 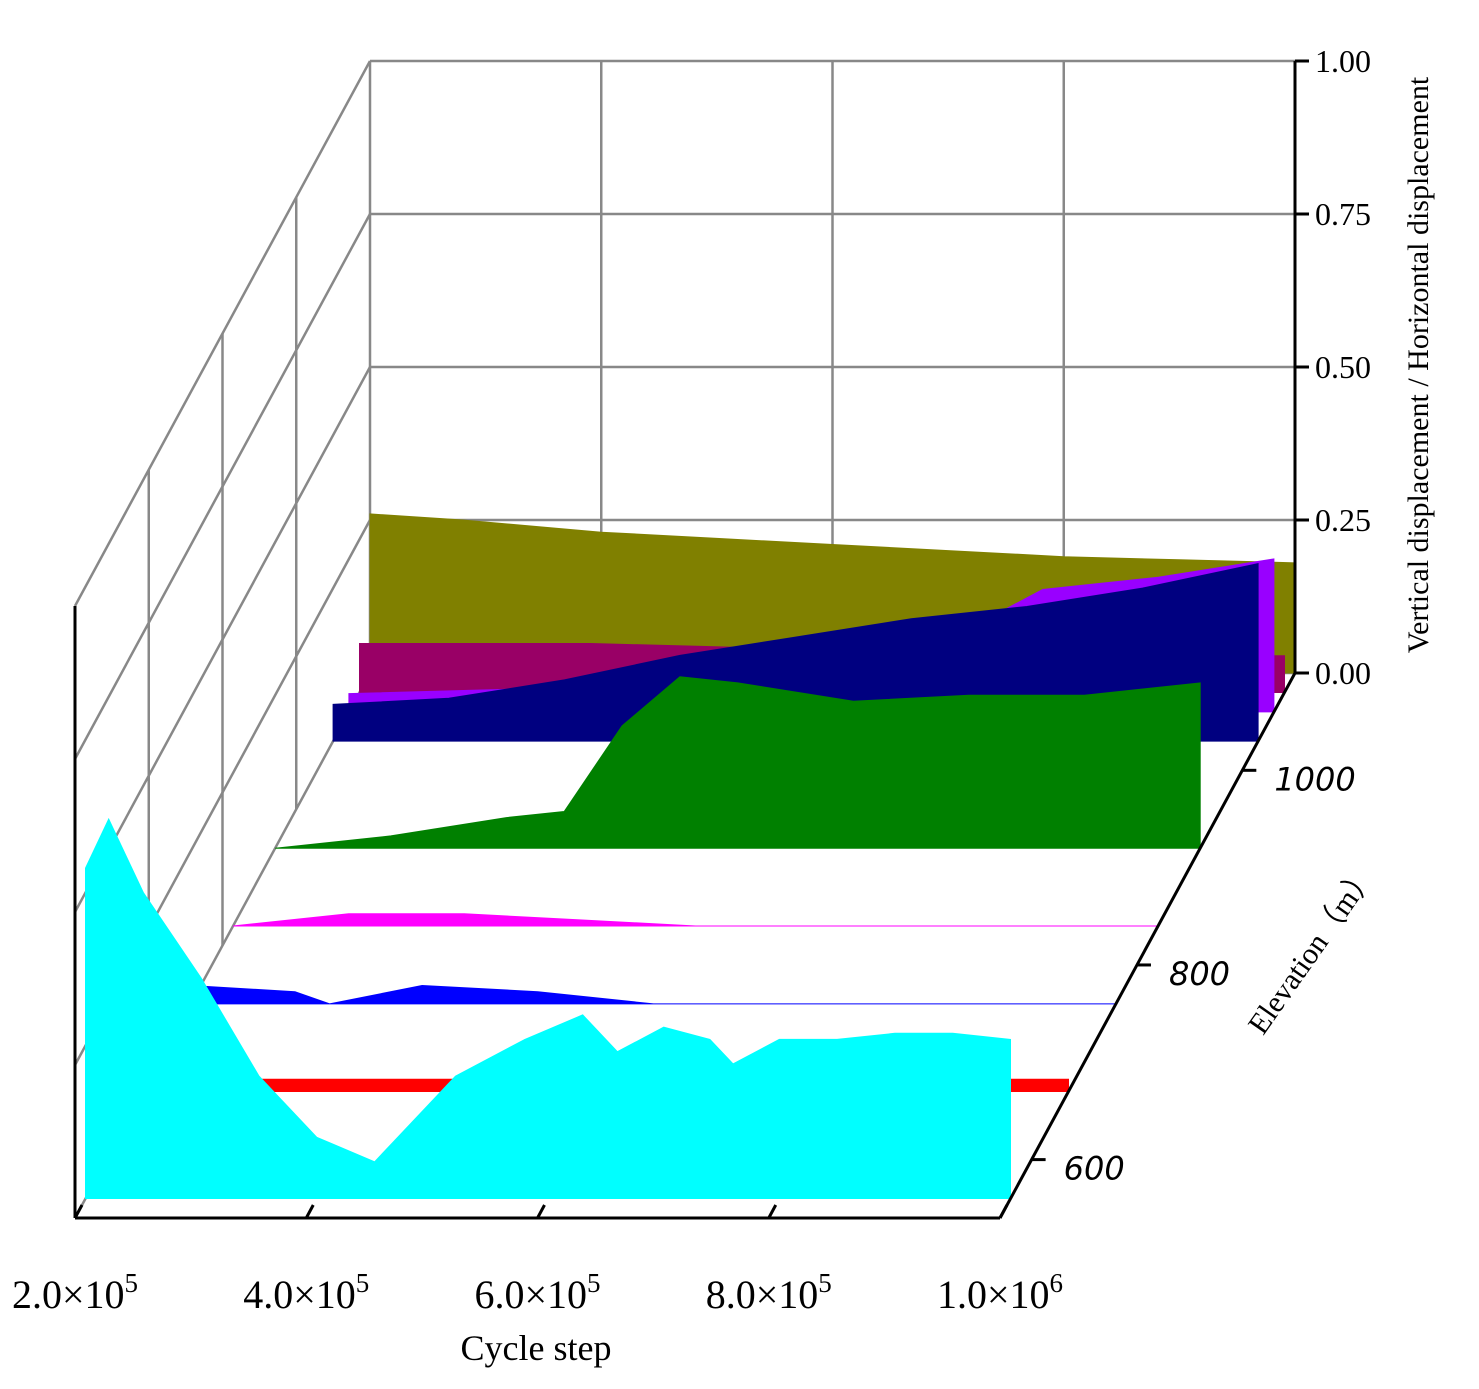 I want to click on y-tick-label: 0.50, so click(x=1343, y=367).